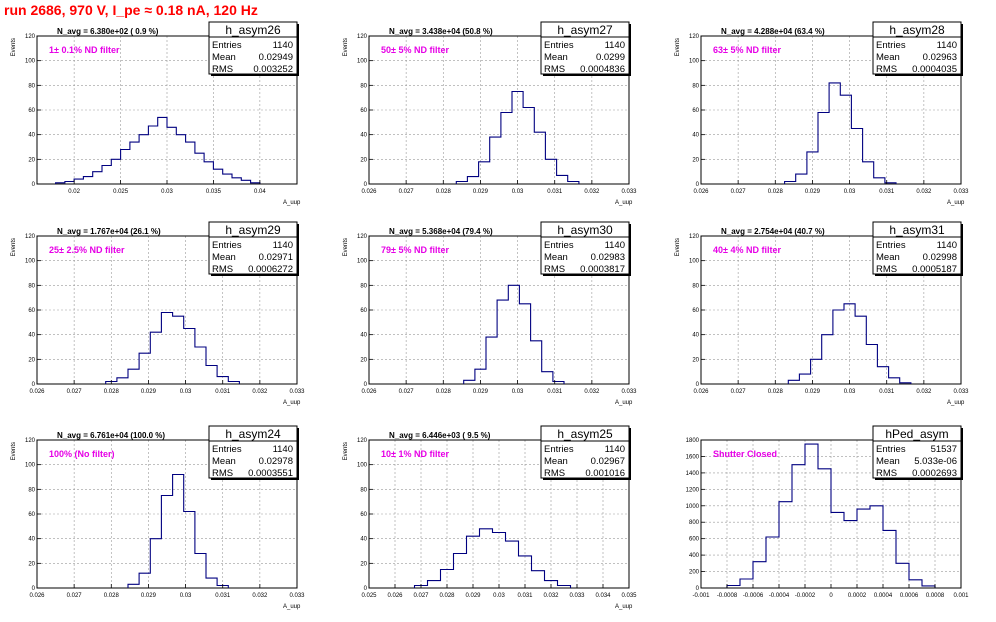  Describe the element at coordinates (441, 31) in the screenshot. I see `n-avg-label: N_avg = 3.438e+04 (50.8 %)` at that location.